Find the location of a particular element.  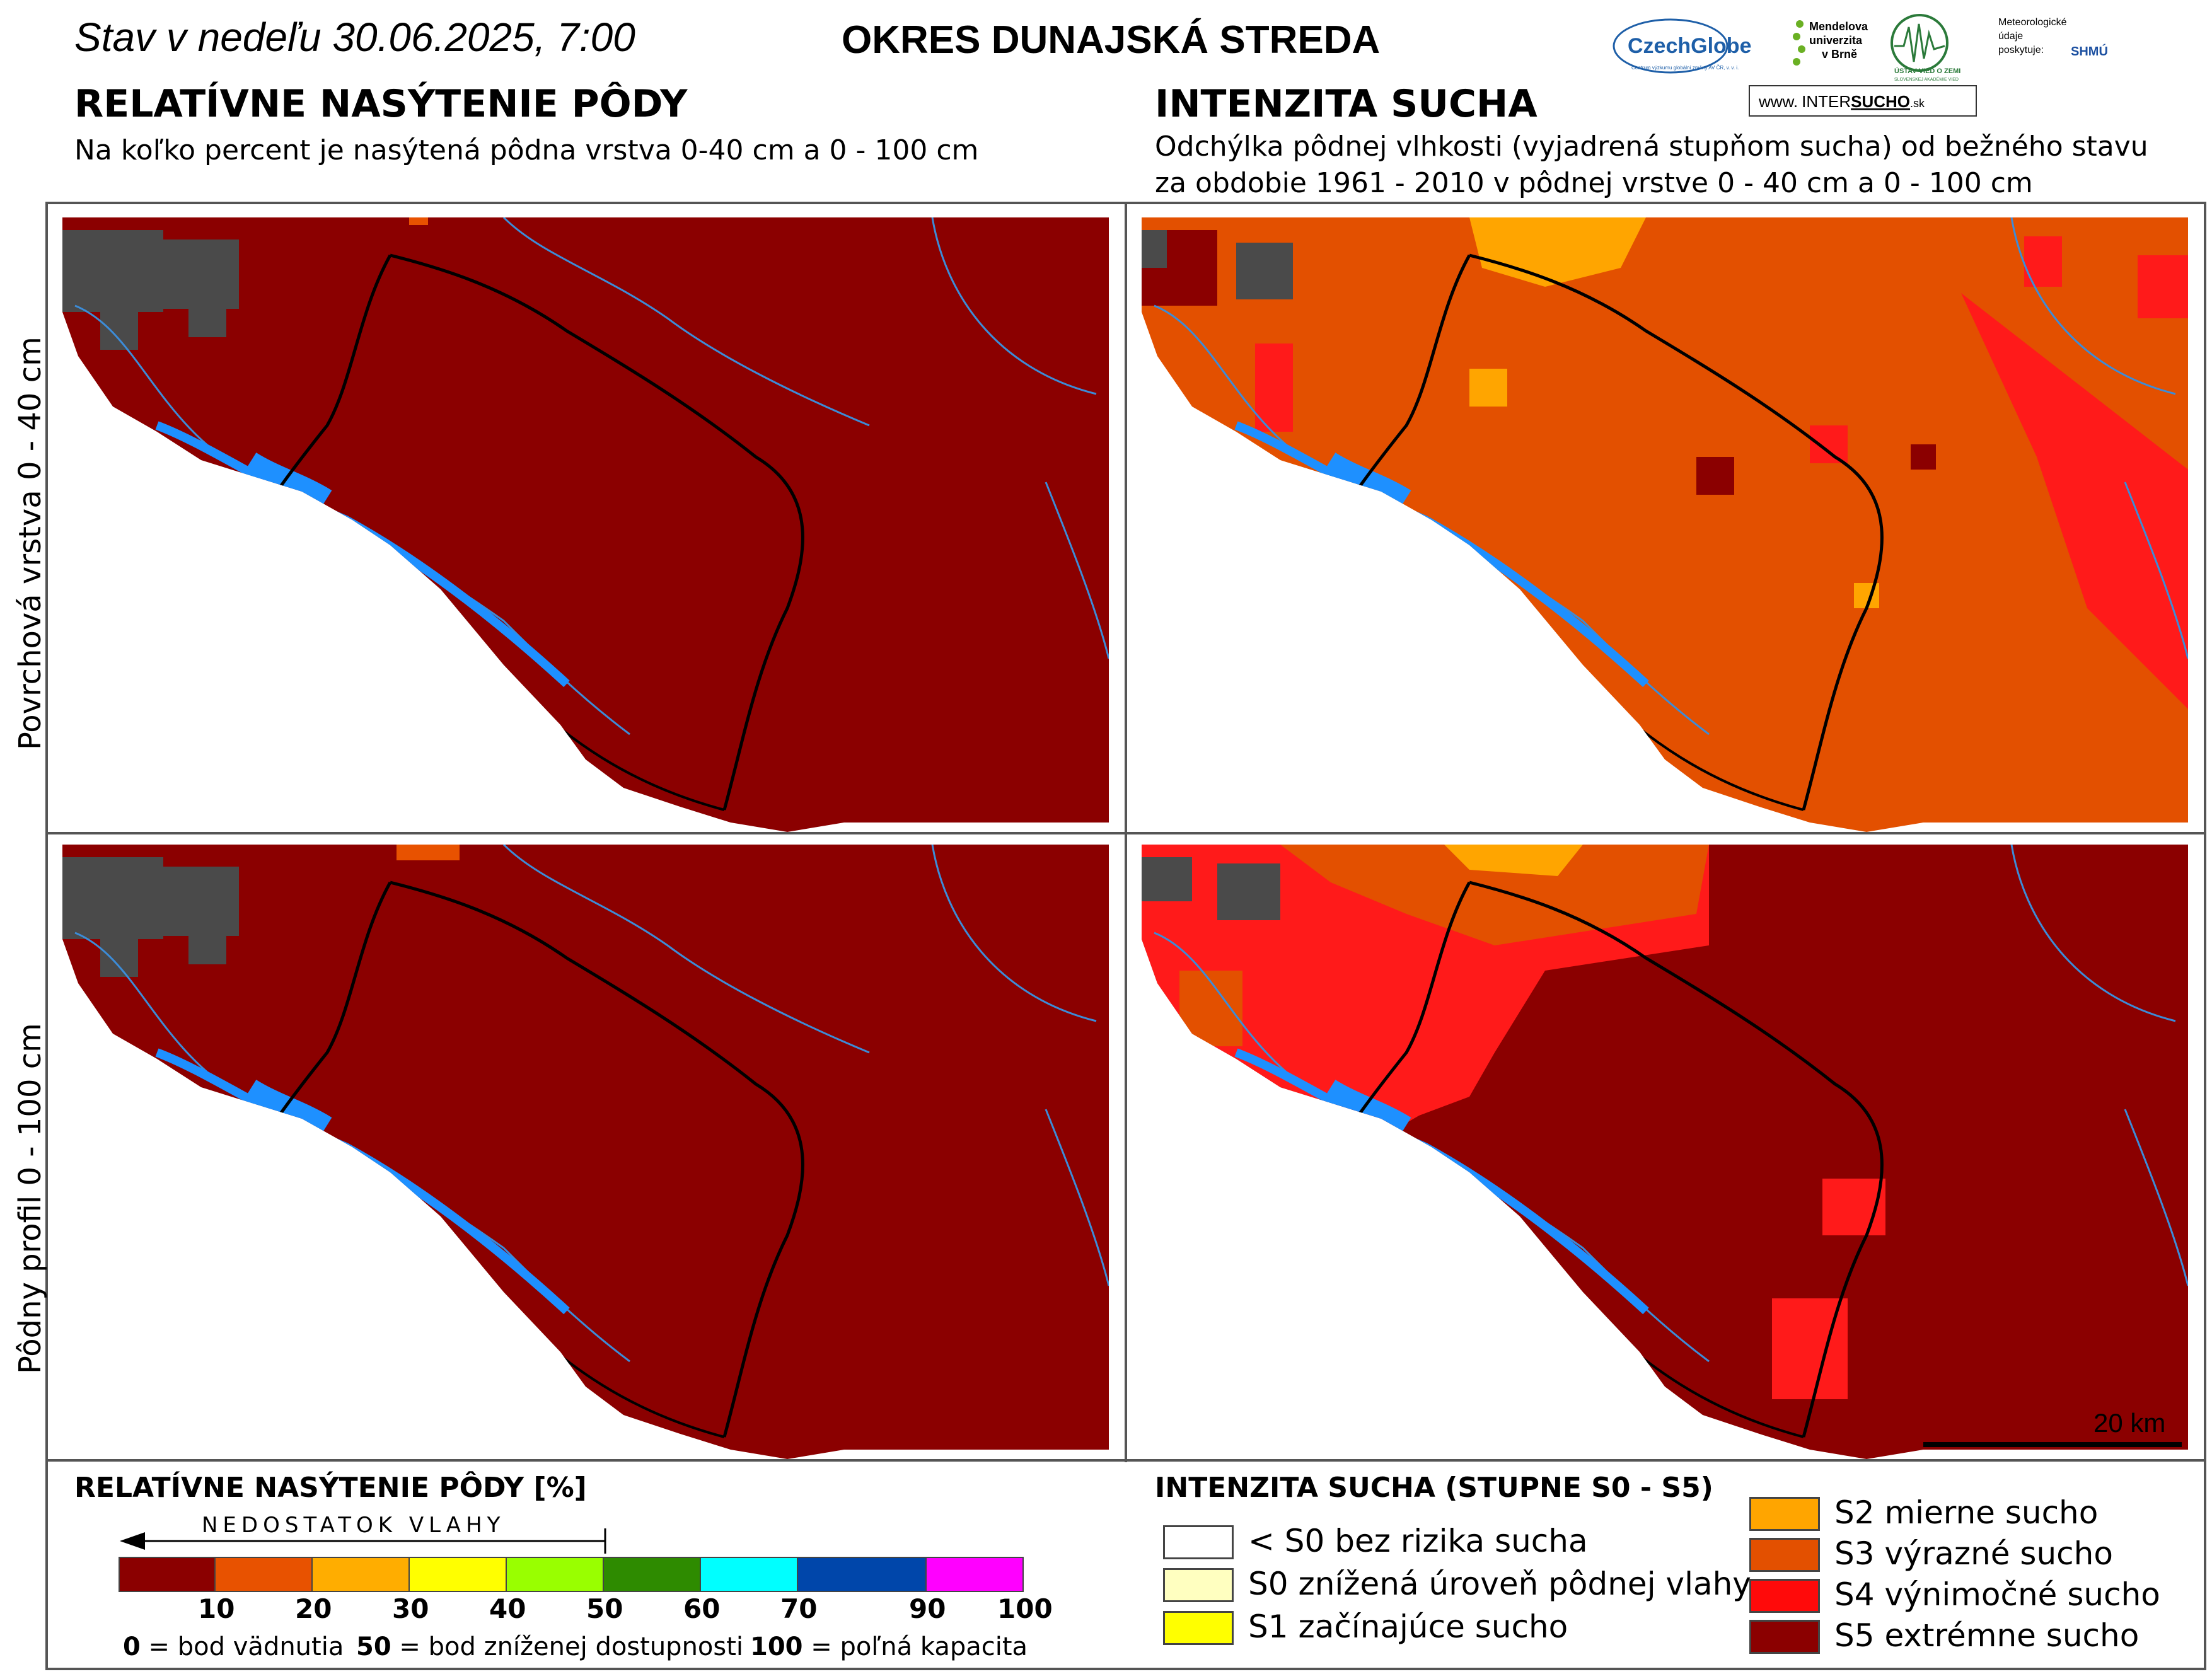

mendel-line-3: v Brně is located at coordinates (1839, 54).